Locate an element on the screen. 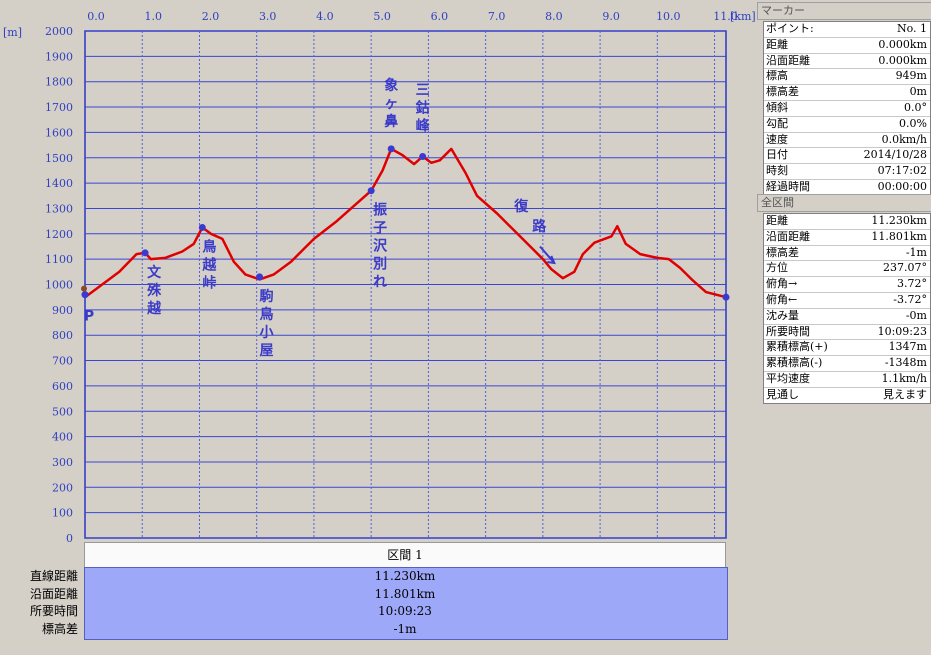 The width and height of the screenshot is (931, 655). summary-row: 沿面距離 11.801km is located at coordinates (365, 594).